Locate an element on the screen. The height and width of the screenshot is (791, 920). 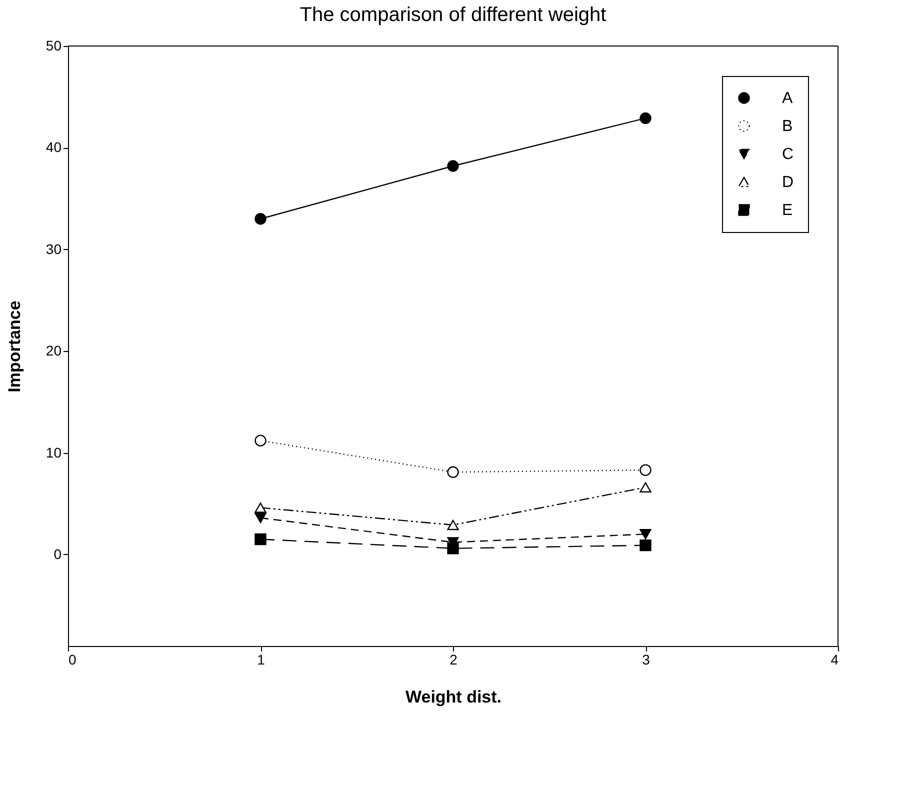
y-axis-title: Importance is located at coordinates (14, 346).